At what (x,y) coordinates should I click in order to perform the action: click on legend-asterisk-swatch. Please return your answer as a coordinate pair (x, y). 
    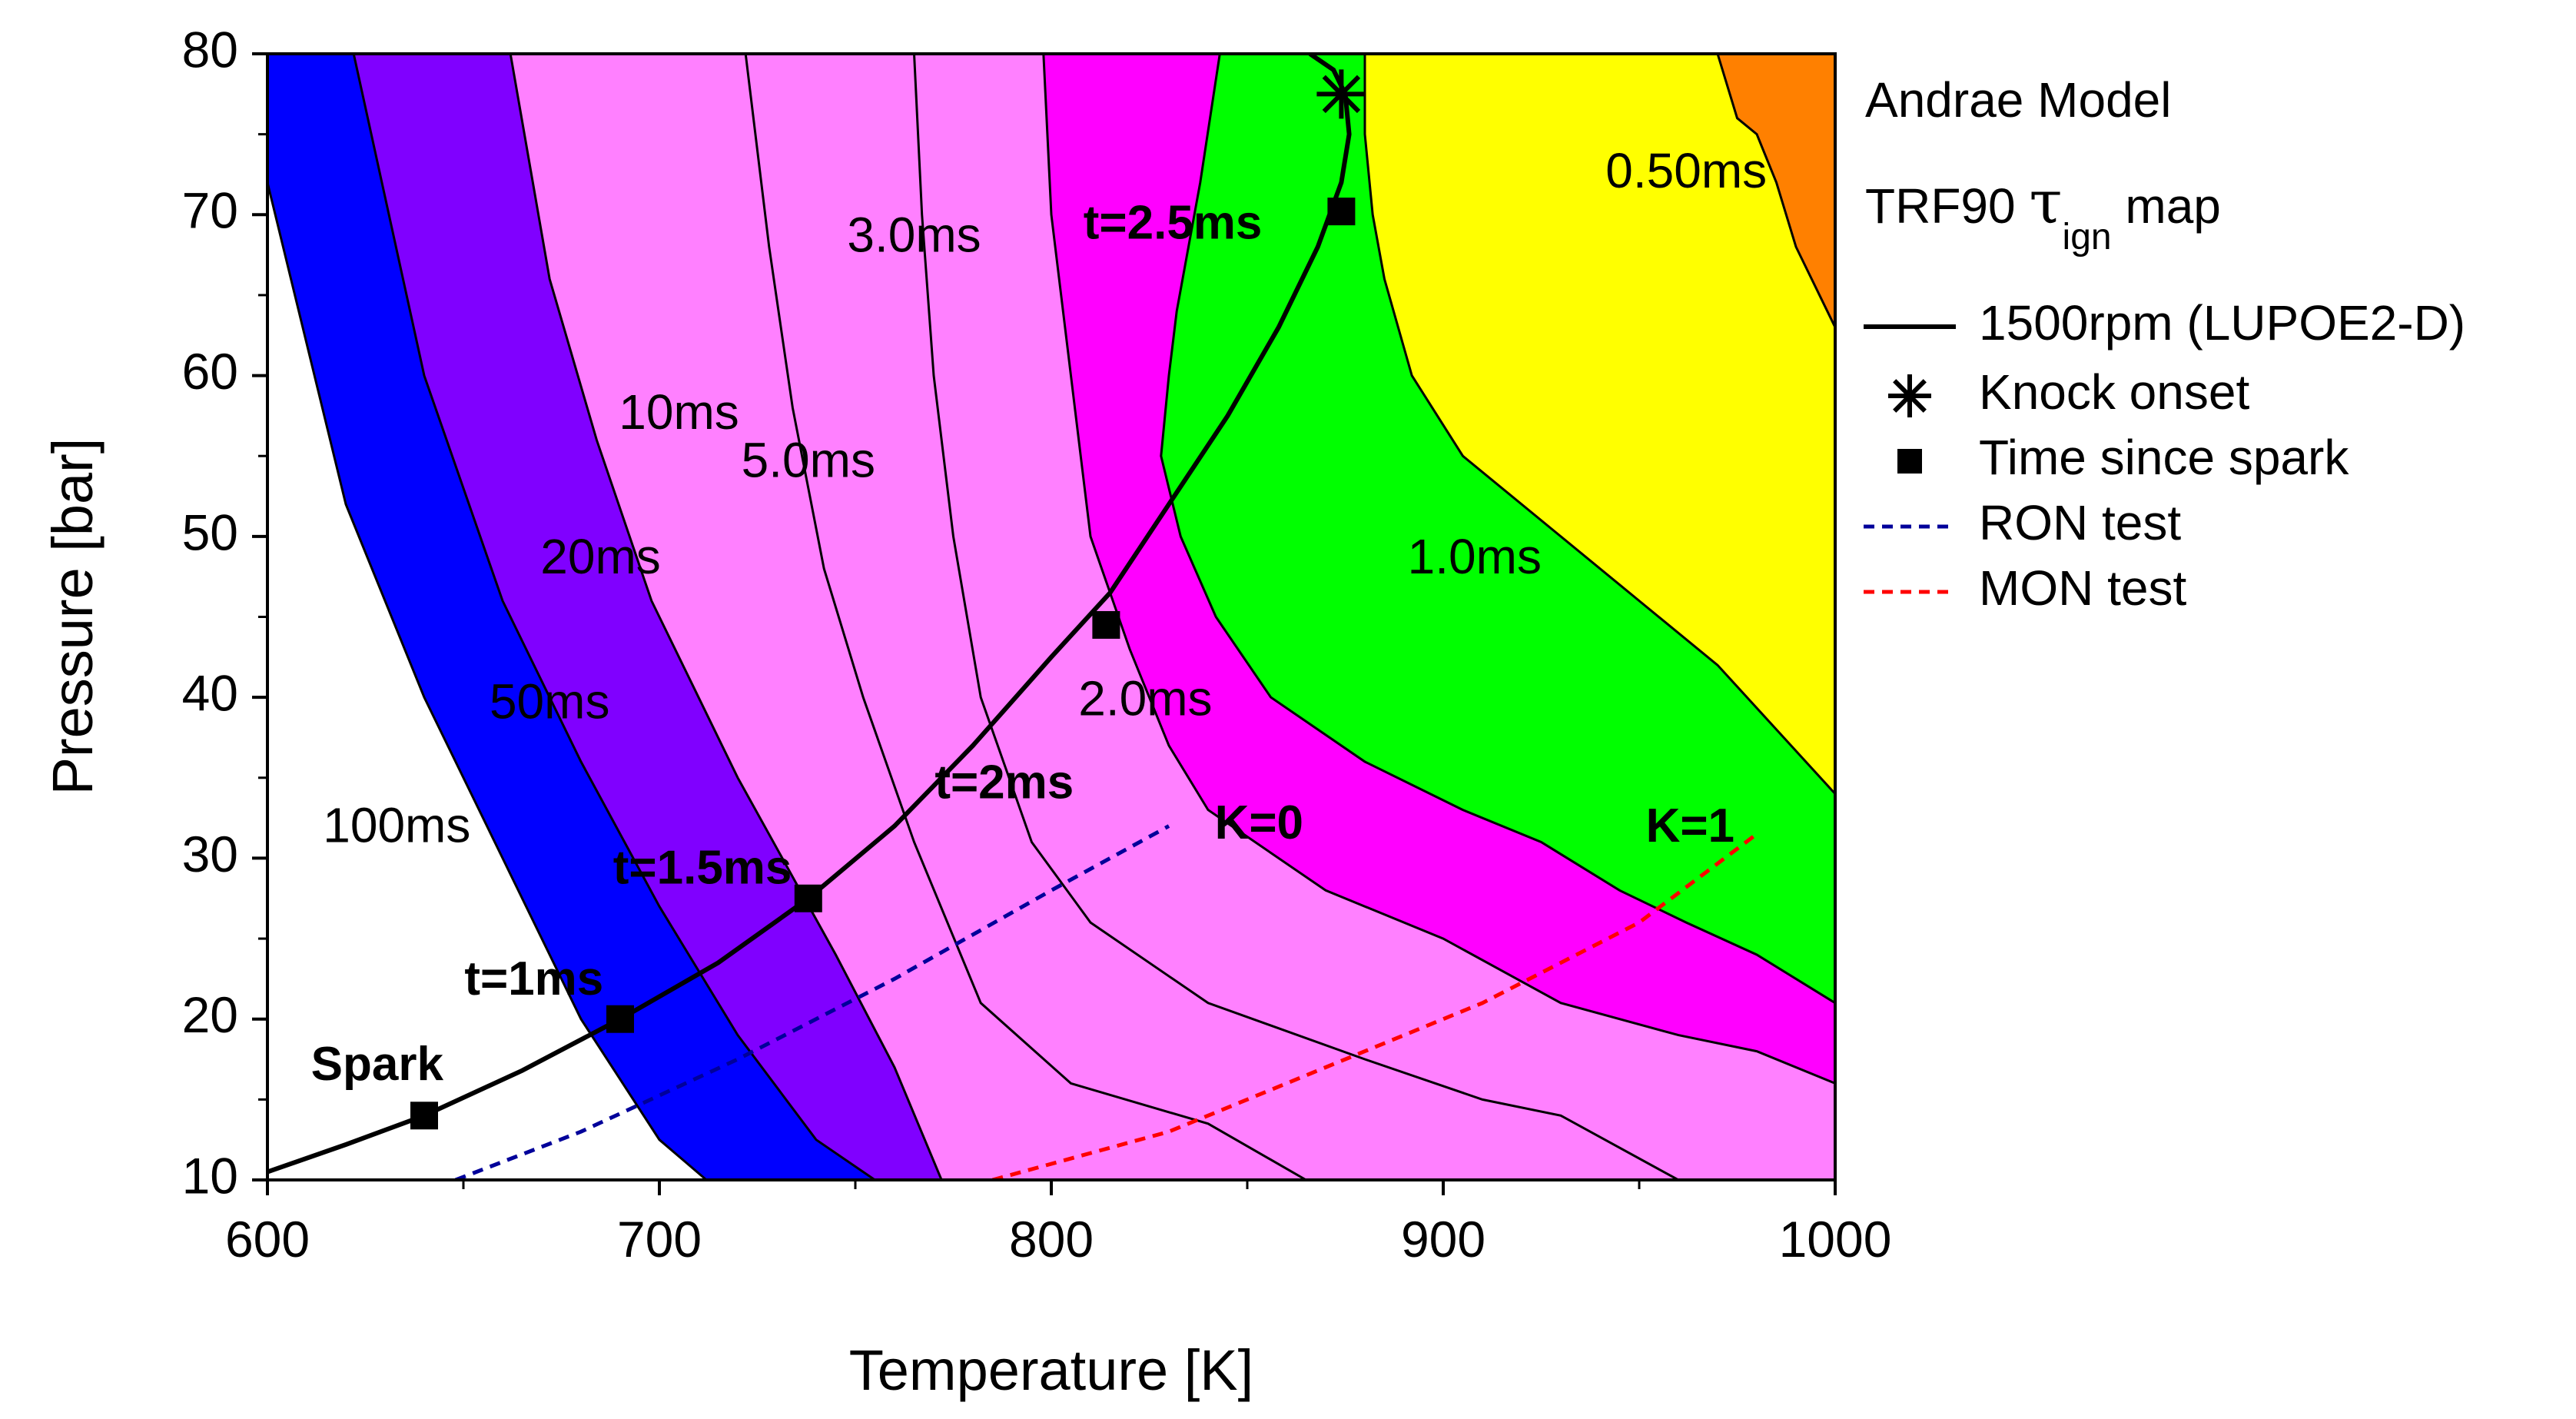
    Looking at the image, I should click on (1909, 395).